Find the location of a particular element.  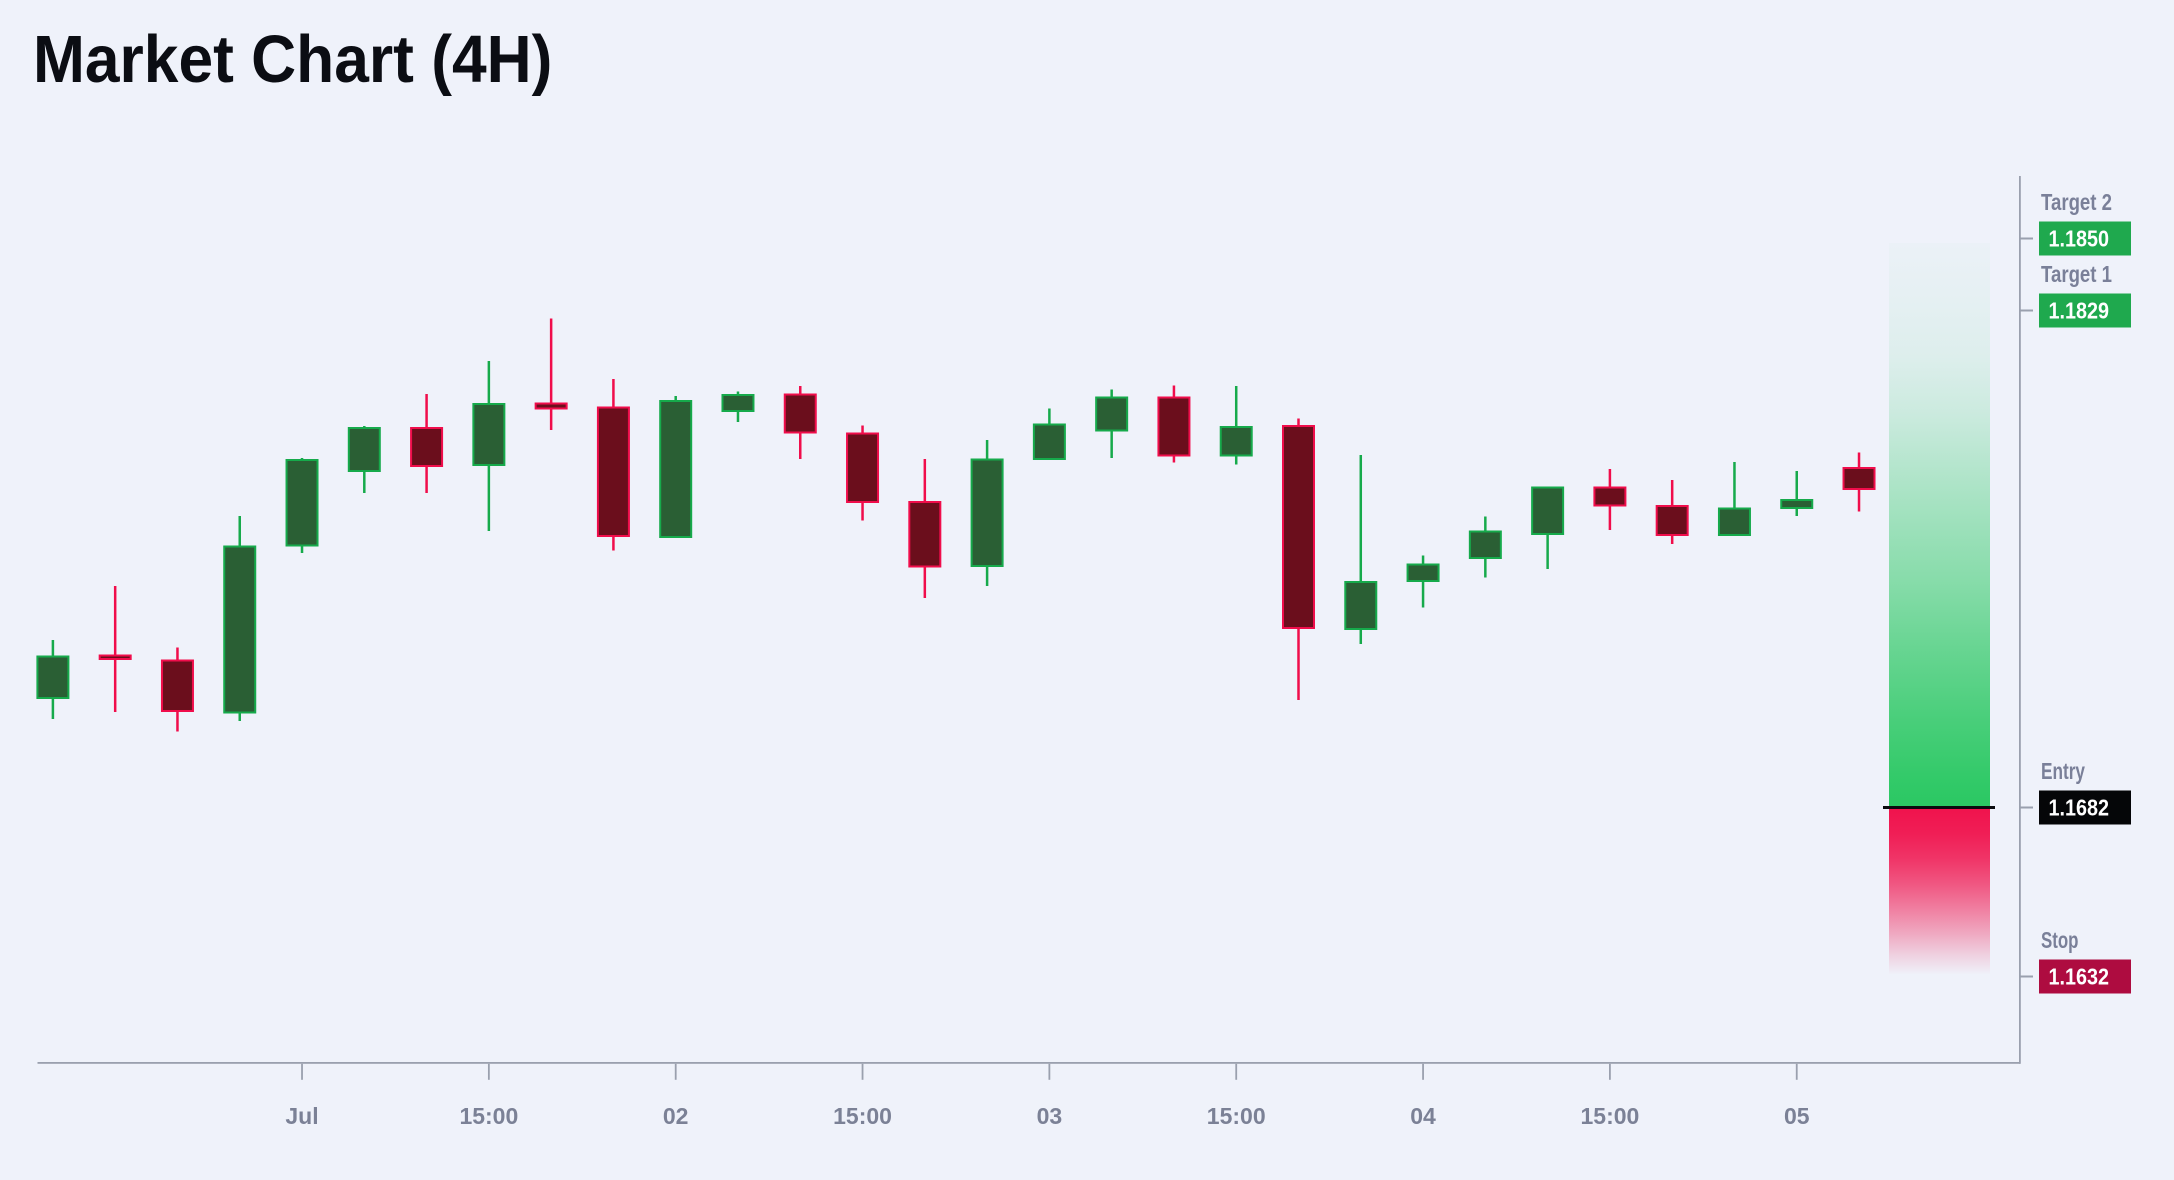

svg-text: 1.1850 is located at coordinates (2079, 239).